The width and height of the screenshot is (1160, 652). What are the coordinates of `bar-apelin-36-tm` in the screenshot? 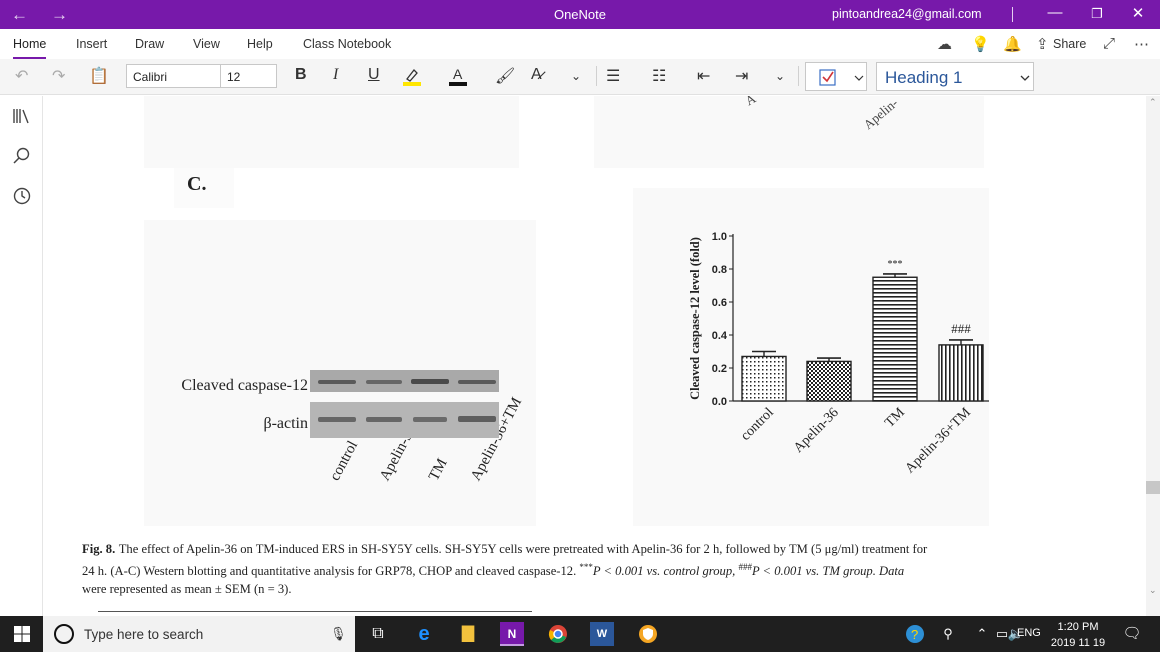 It's located at (961, 373).